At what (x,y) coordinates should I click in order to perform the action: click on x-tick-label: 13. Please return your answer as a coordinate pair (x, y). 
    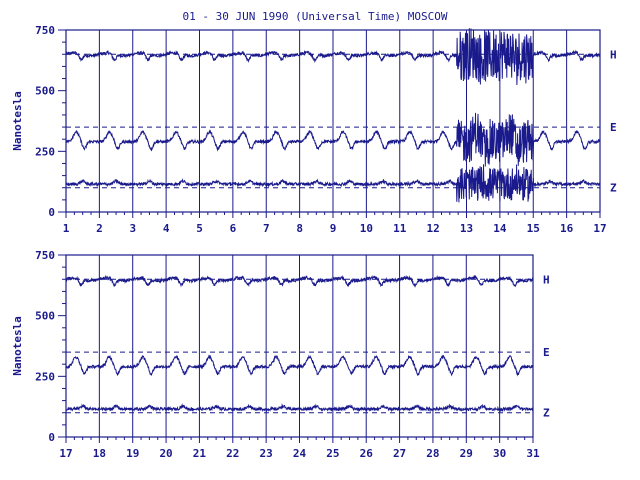
    Looking at the image, I should click on (466, 228).